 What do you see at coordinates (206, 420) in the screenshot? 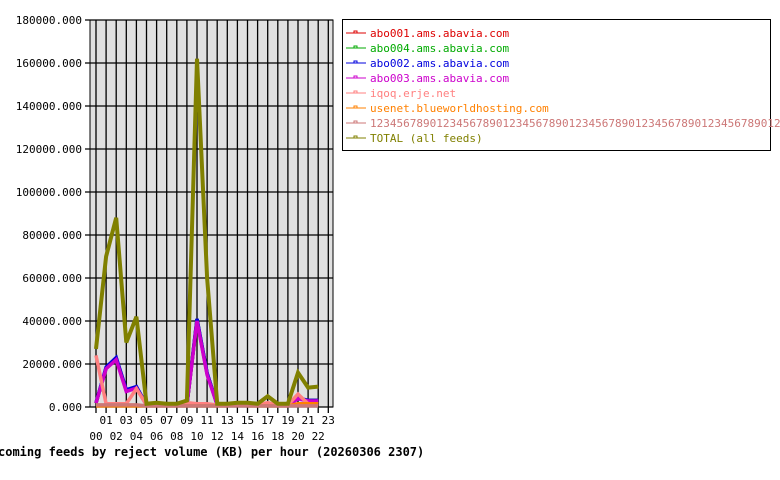
I see `x-tick-label: 11` at bounding box center [206, 420].